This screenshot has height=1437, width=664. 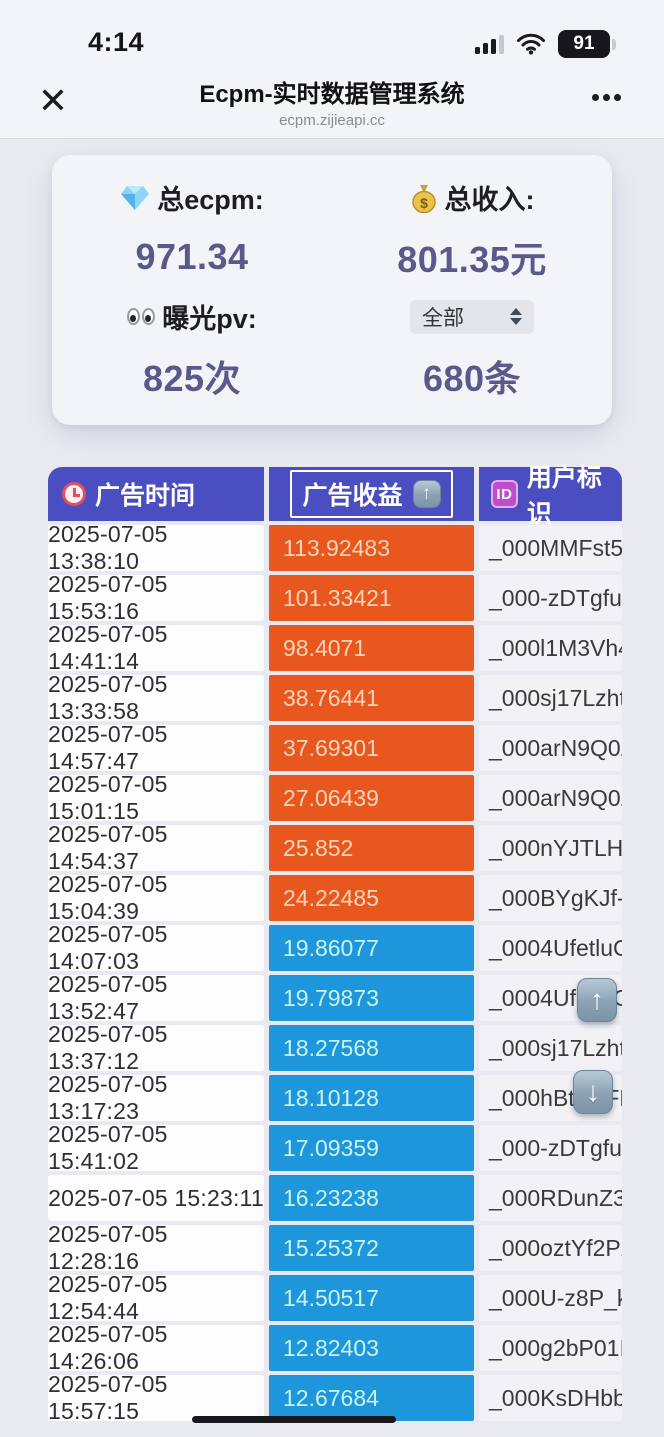 I want to click on total-ecpm-label: 总ecpm:, so click(x=210, y=200).